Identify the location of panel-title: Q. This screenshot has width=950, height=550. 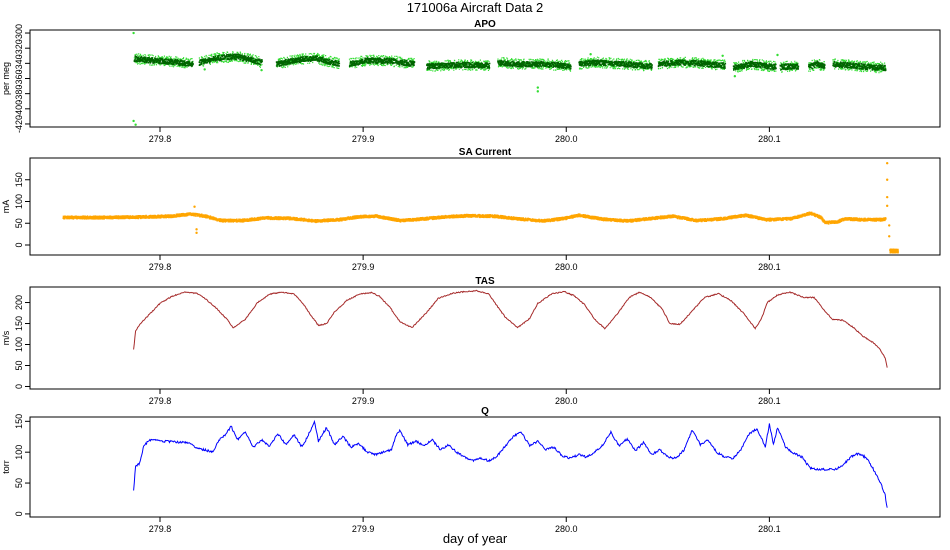
(485, 411).